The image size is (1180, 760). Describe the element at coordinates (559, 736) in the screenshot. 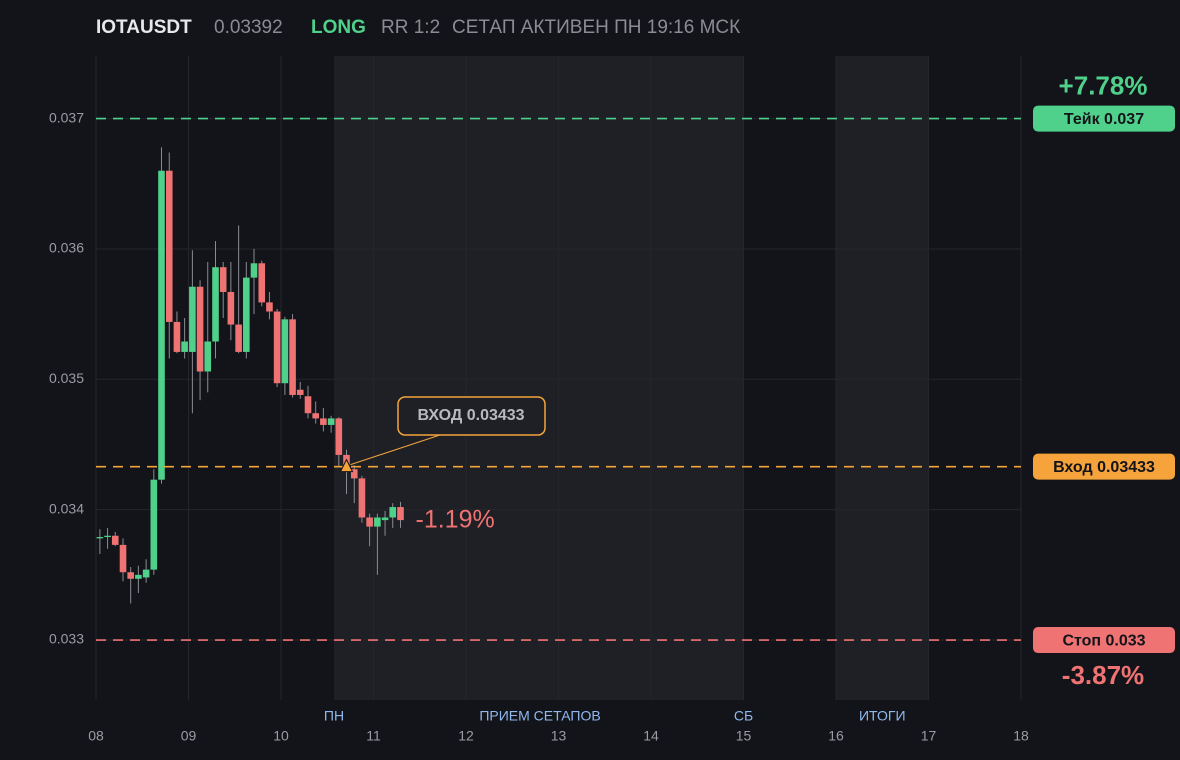

I see `x-tick-label: 13` at that location.